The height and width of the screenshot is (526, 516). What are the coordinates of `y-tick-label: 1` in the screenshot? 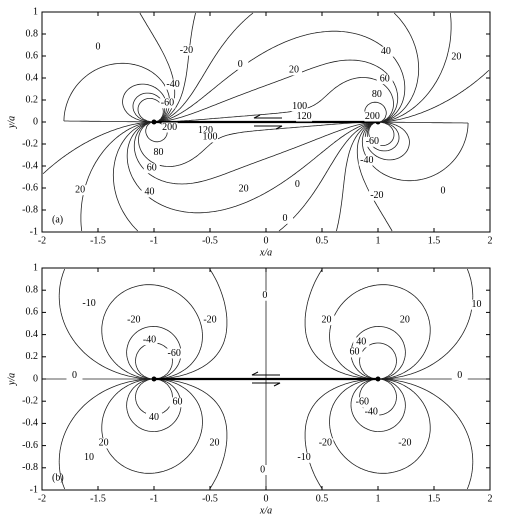 It's located at (35, 11).